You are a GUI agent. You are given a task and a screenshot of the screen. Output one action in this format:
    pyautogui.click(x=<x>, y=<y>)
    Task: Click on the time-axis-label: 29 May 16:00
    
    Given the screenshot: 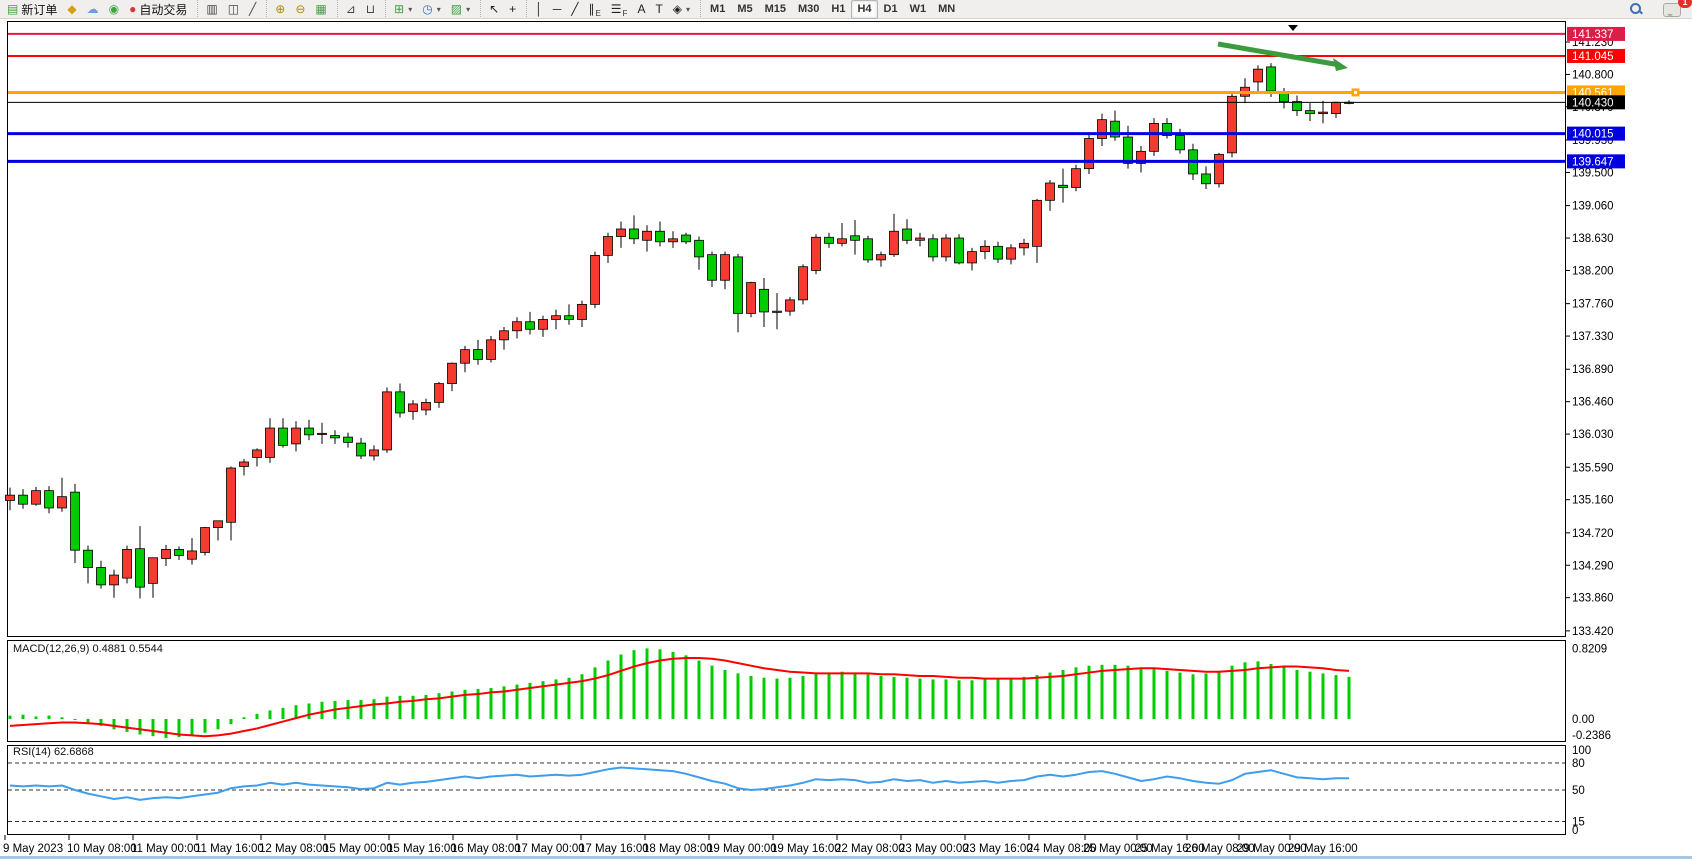 What is the action you would take?
    pyautogui.click(x=1323, y=849)
    